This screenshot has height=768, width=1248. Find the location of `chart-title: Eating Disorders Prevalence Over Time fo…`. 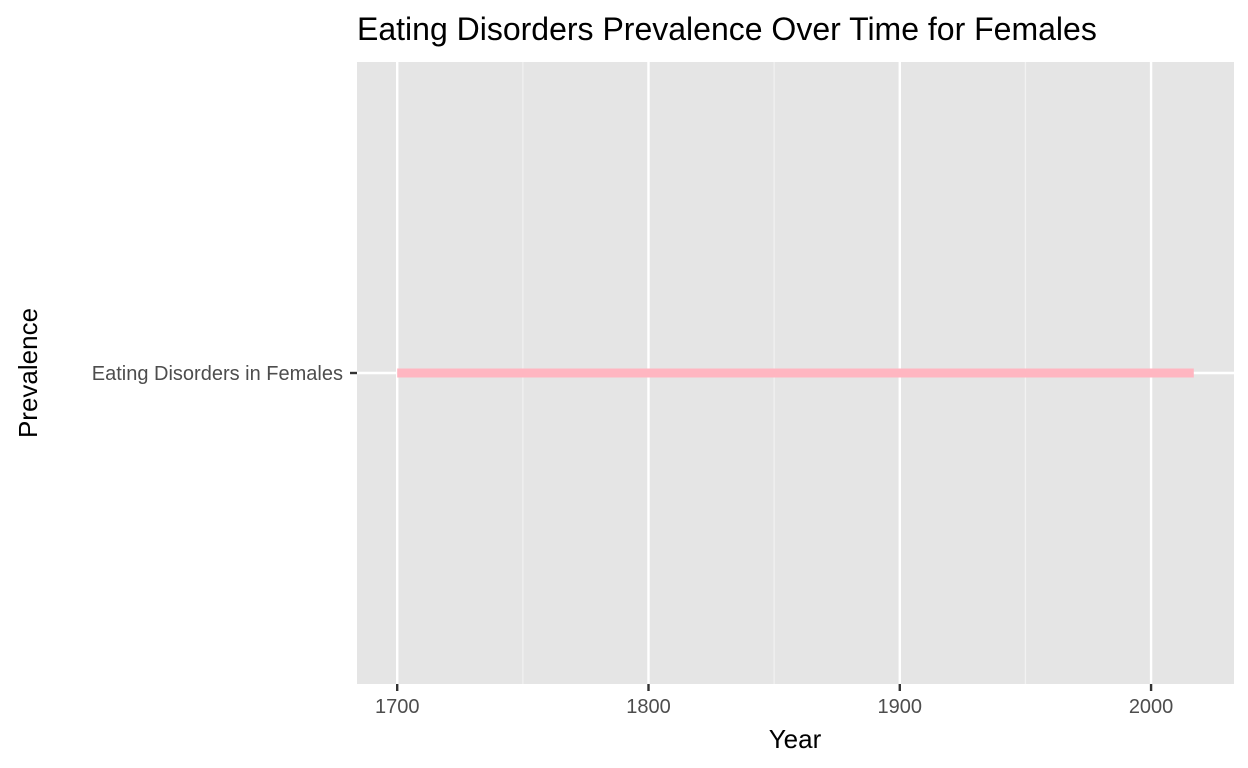

chart-title: Eating Disorders Prevalence Over Time fo… is located at coordinates (727, 29).